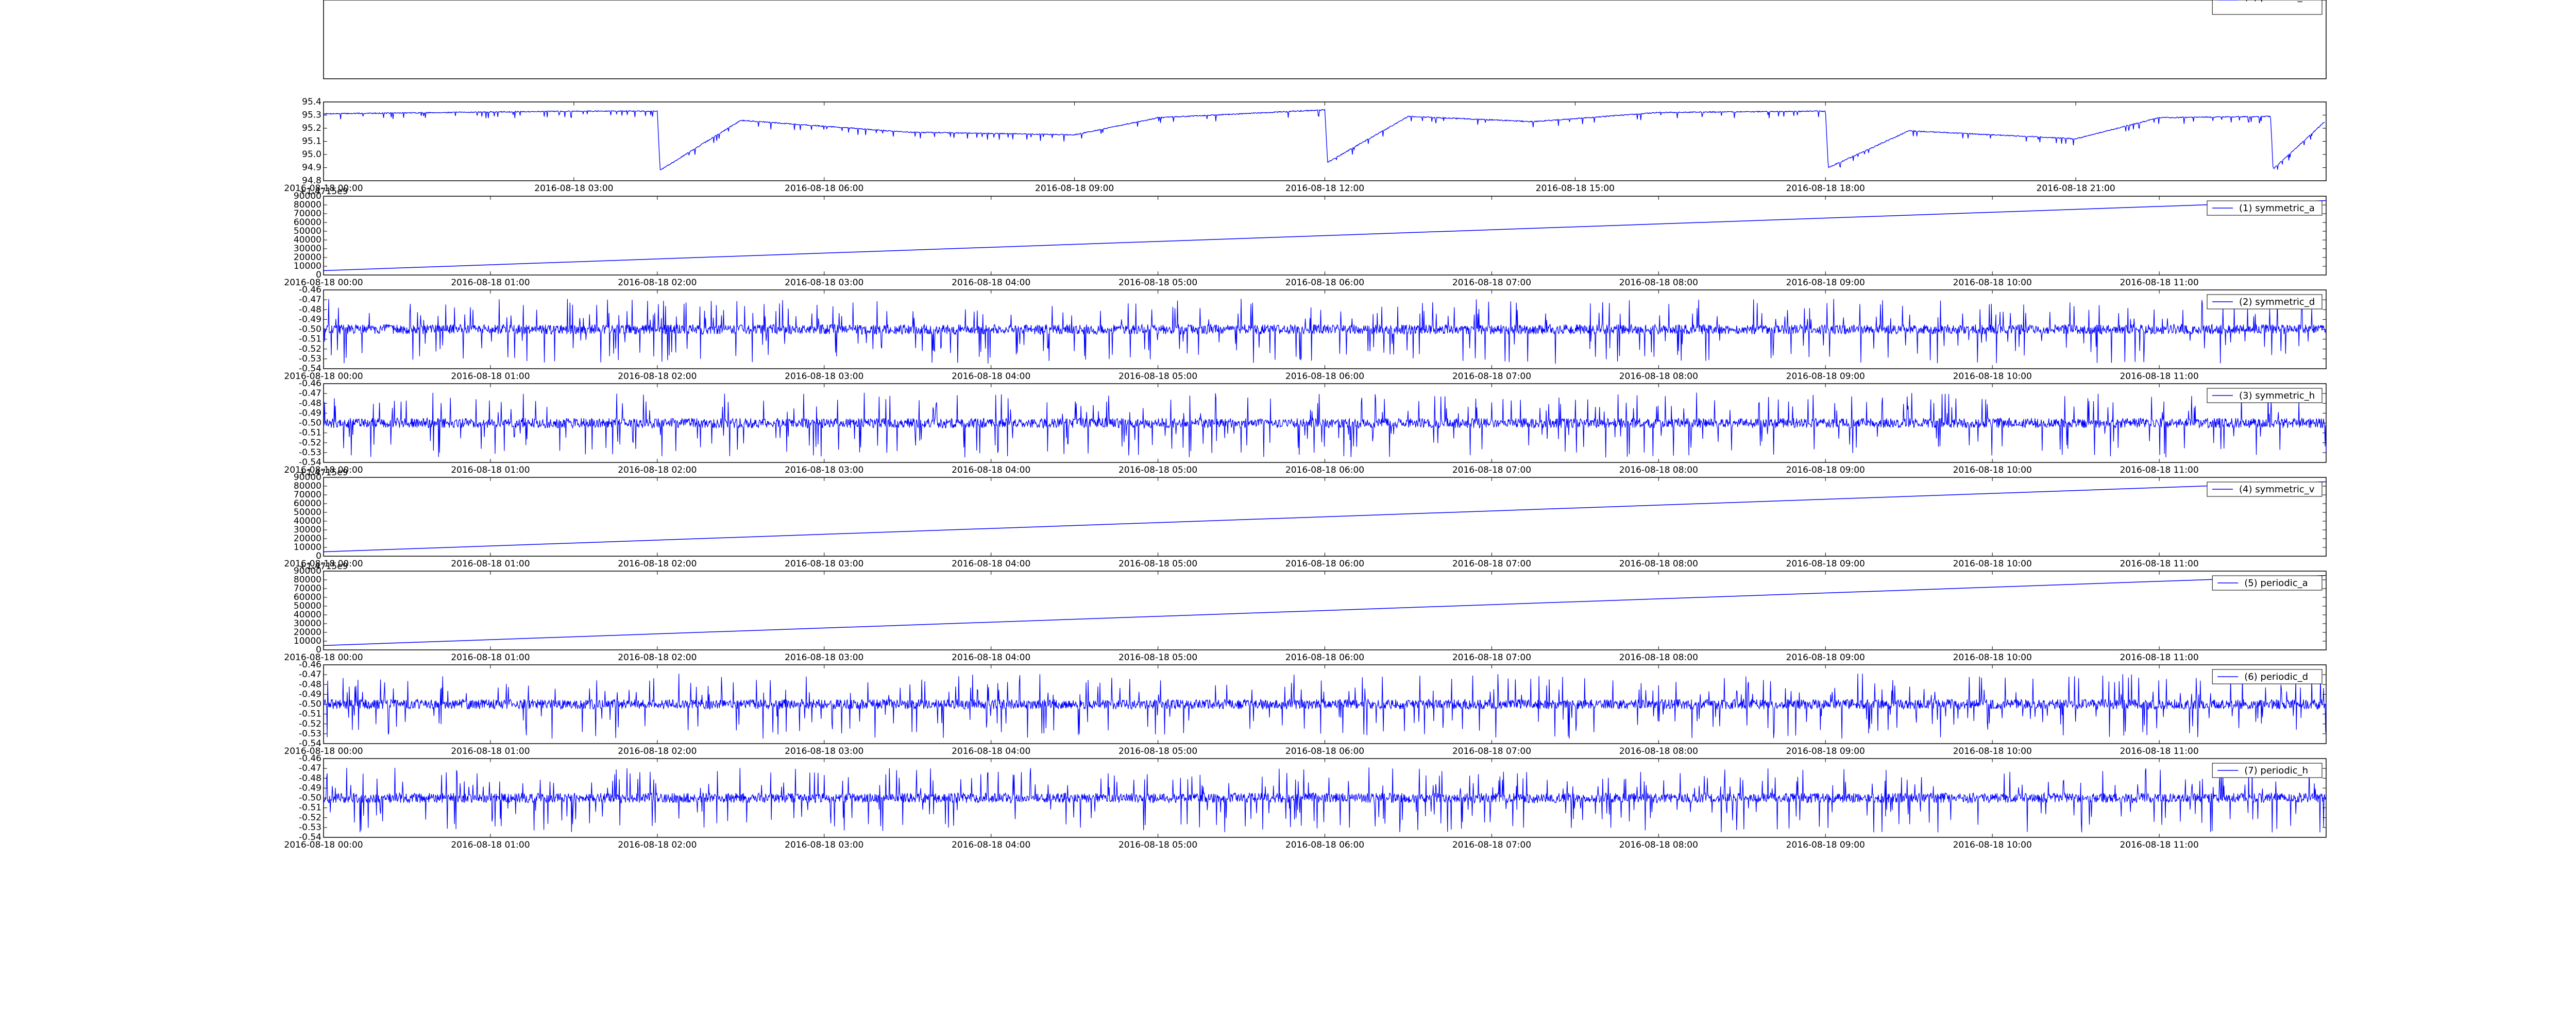 Image resolution: width=2576 pixels, height=1032 pixels. I want to click on legend-label: (6) periodic_d, so click(2276, 677).